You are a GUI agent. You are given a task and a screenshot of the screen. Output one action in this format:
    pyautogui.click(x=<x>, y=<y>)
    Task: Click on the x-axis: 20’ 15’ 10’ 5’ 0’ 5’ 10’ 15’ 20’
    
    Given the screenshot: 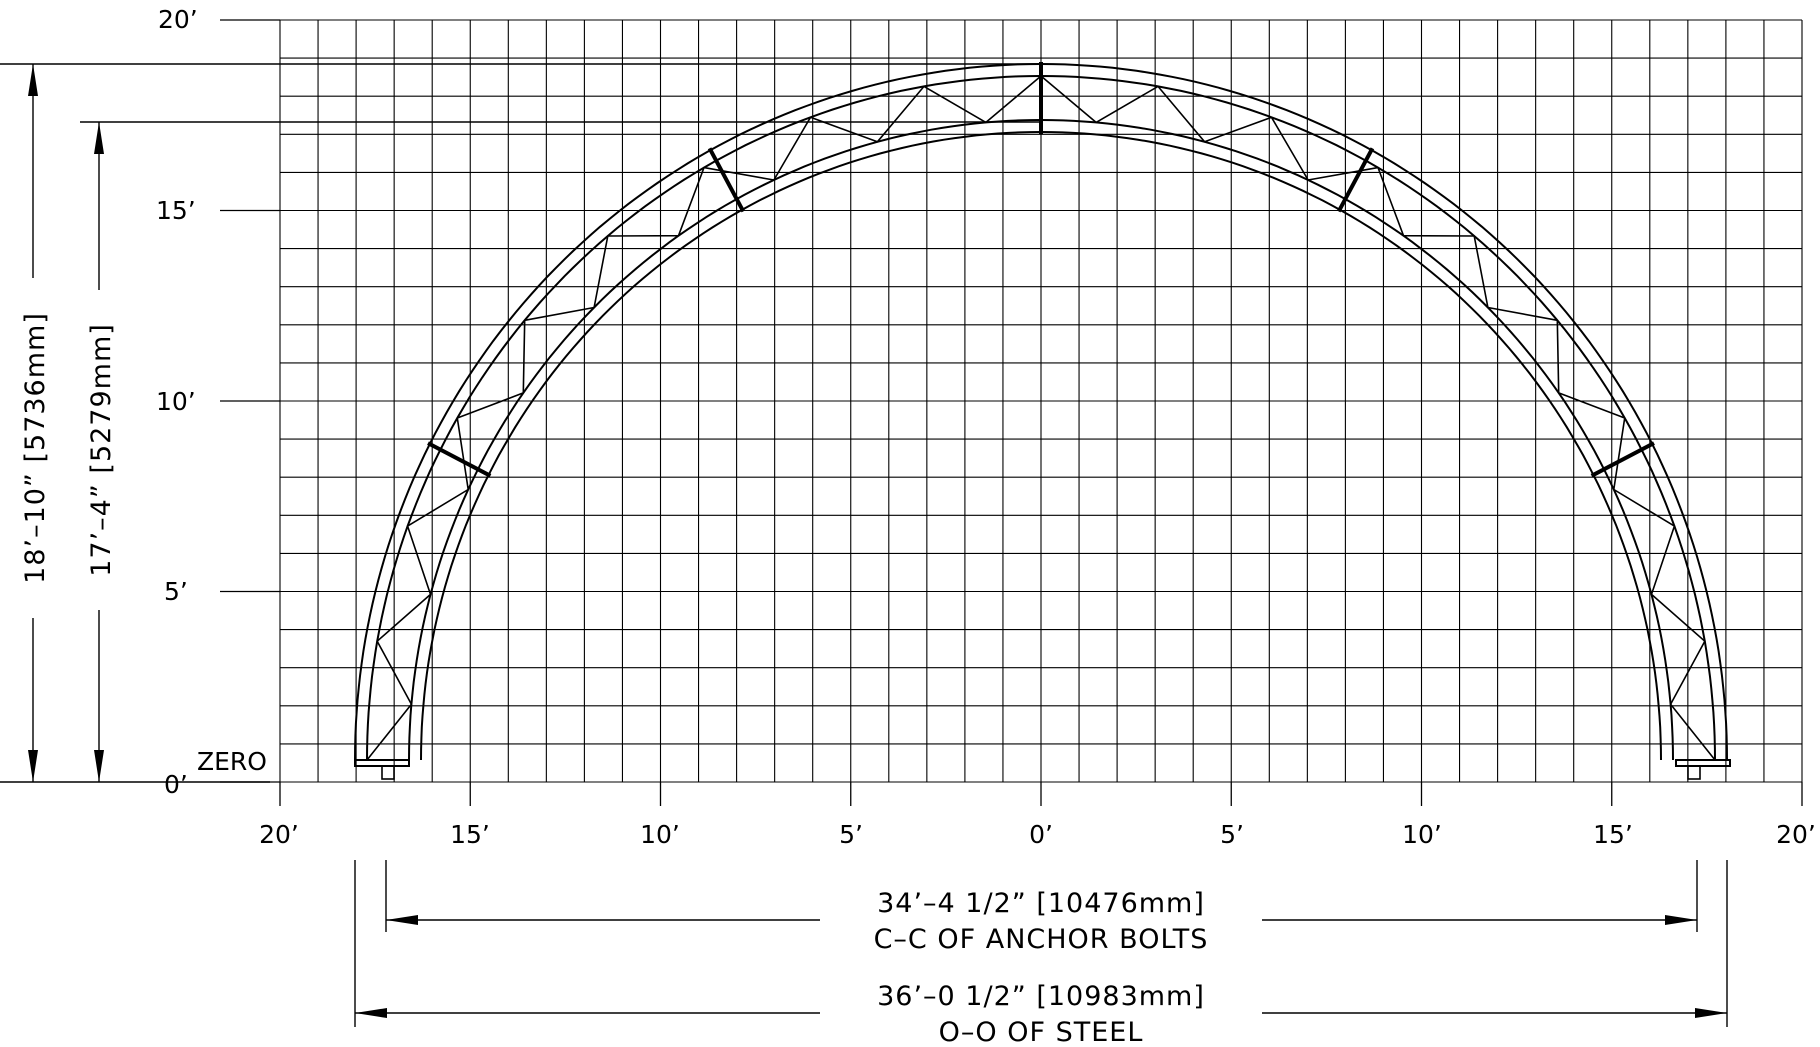 What is the action you would take?
    pyautogui.click(x=1037, y=834)
    